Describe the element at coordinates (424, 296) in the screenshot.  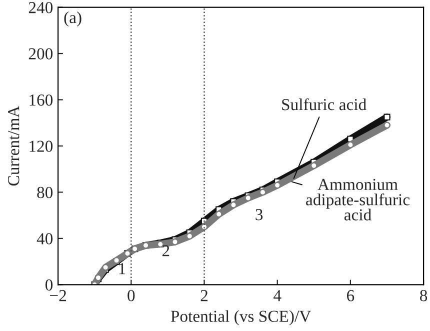
I see `x-tick-label: 8` at that location.